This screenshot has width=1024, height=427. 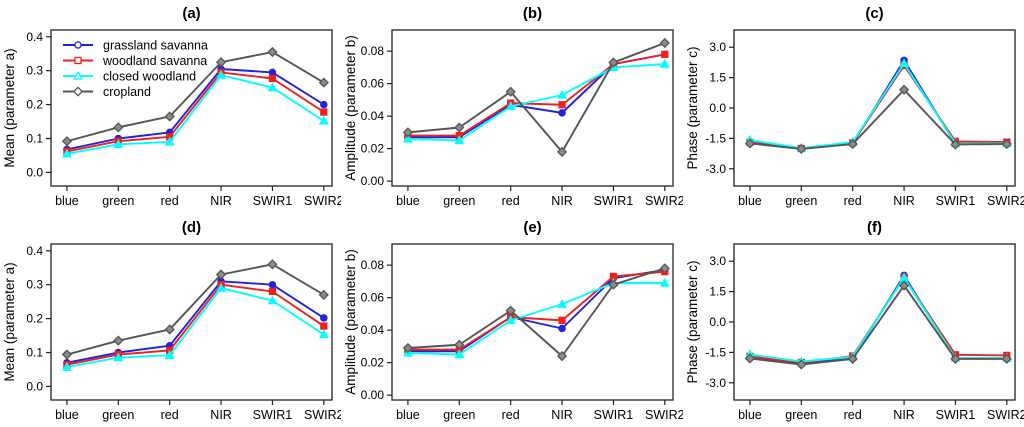 I want to click on y-tick-label: 0.4, so click(x=34, y=37).